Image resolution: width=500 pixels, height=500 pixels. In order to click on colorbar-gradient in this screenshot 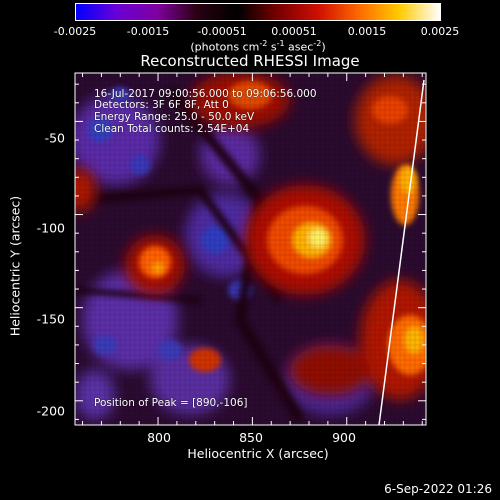, I will do `click(258, 12)`.